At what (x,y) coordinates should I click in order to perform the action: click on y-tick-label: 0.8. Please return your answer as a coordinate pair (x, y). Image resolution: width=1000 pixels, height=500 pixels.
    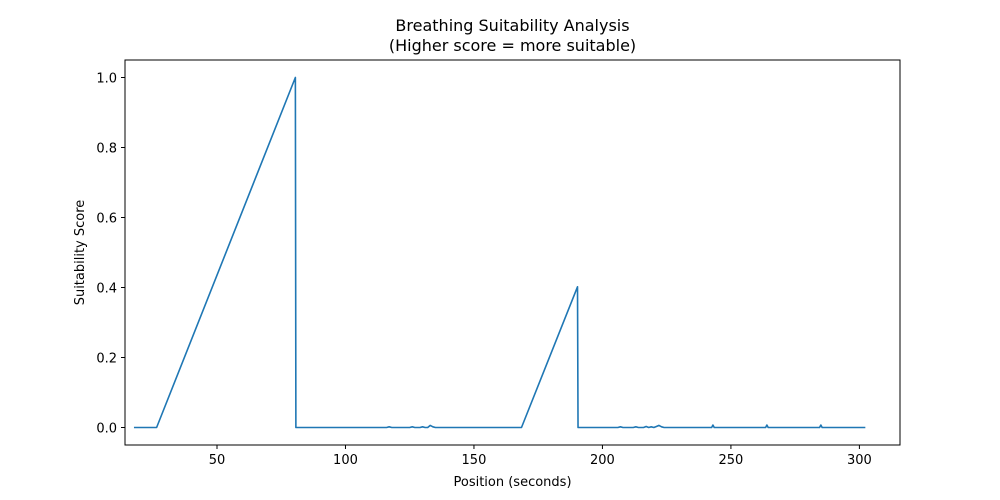
    Looking at the image, I should click on (106, 149).